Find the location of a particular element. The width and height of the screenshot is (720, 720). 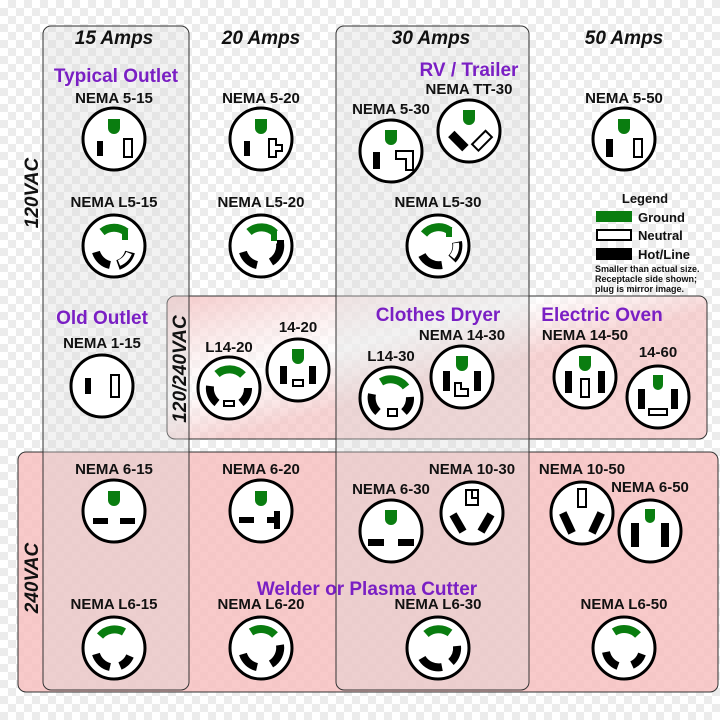

category-old-outlet: Old Outlet is located at coordinates (102, 318).